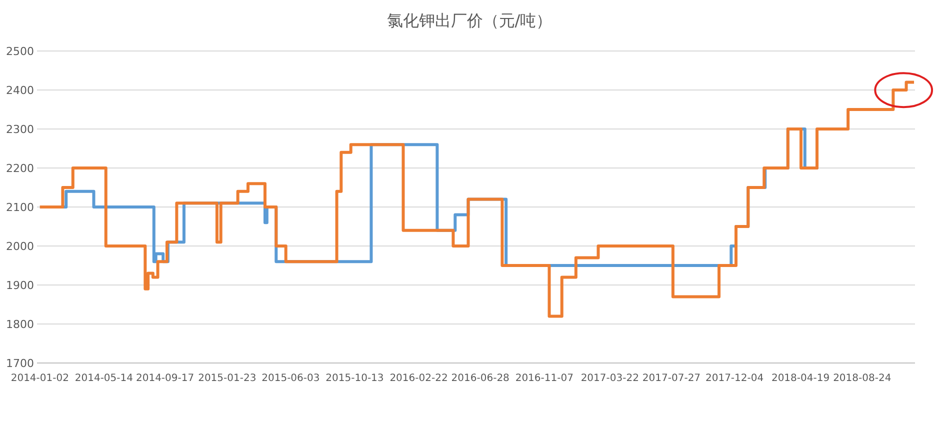 The image size is (939, 428). I want to click on x-tick-label: 2015-01-23, so click(227, 378).